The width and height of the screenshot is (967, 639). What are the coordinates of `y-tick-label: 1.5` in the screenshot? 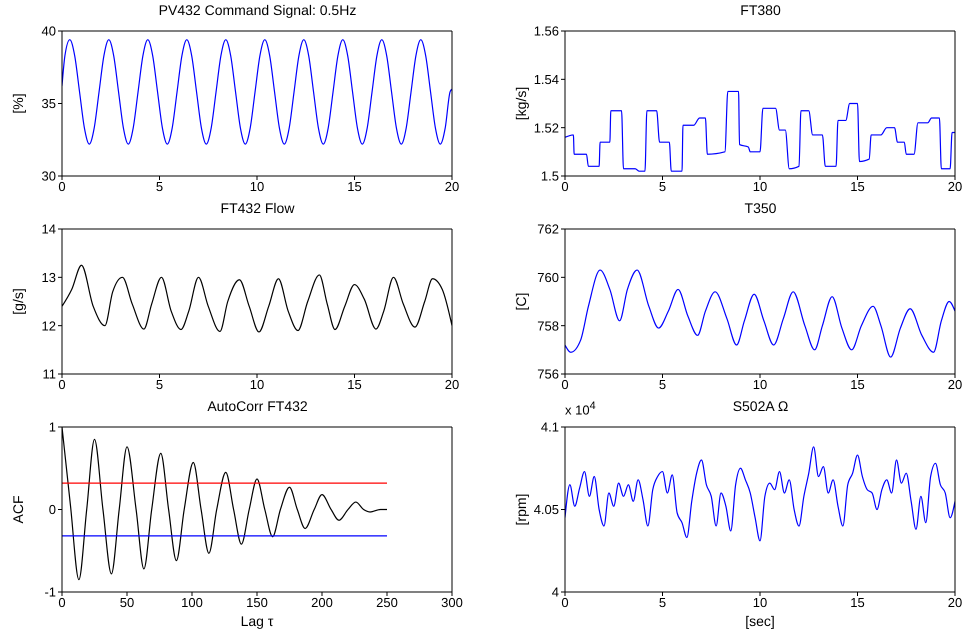 It's located at (549, 176).